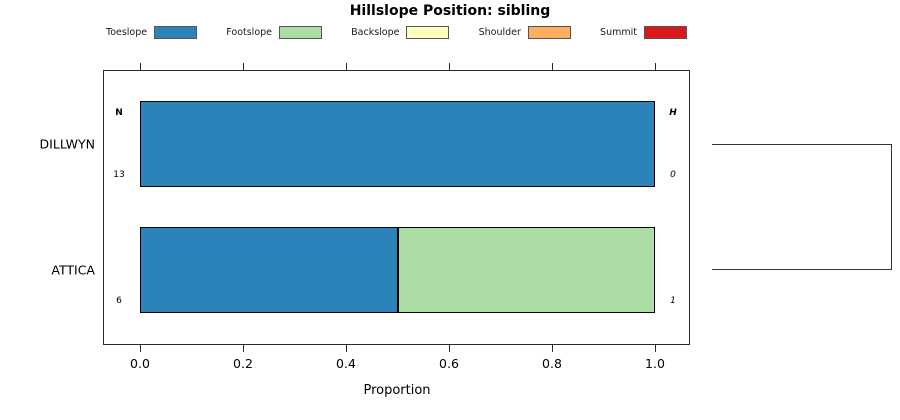 This screenshot has height=420, width=900. What do you see at coordinates (665, 32) in the screenshot?
I see `legend-swatch-summit` at bounding box center [665, 32].